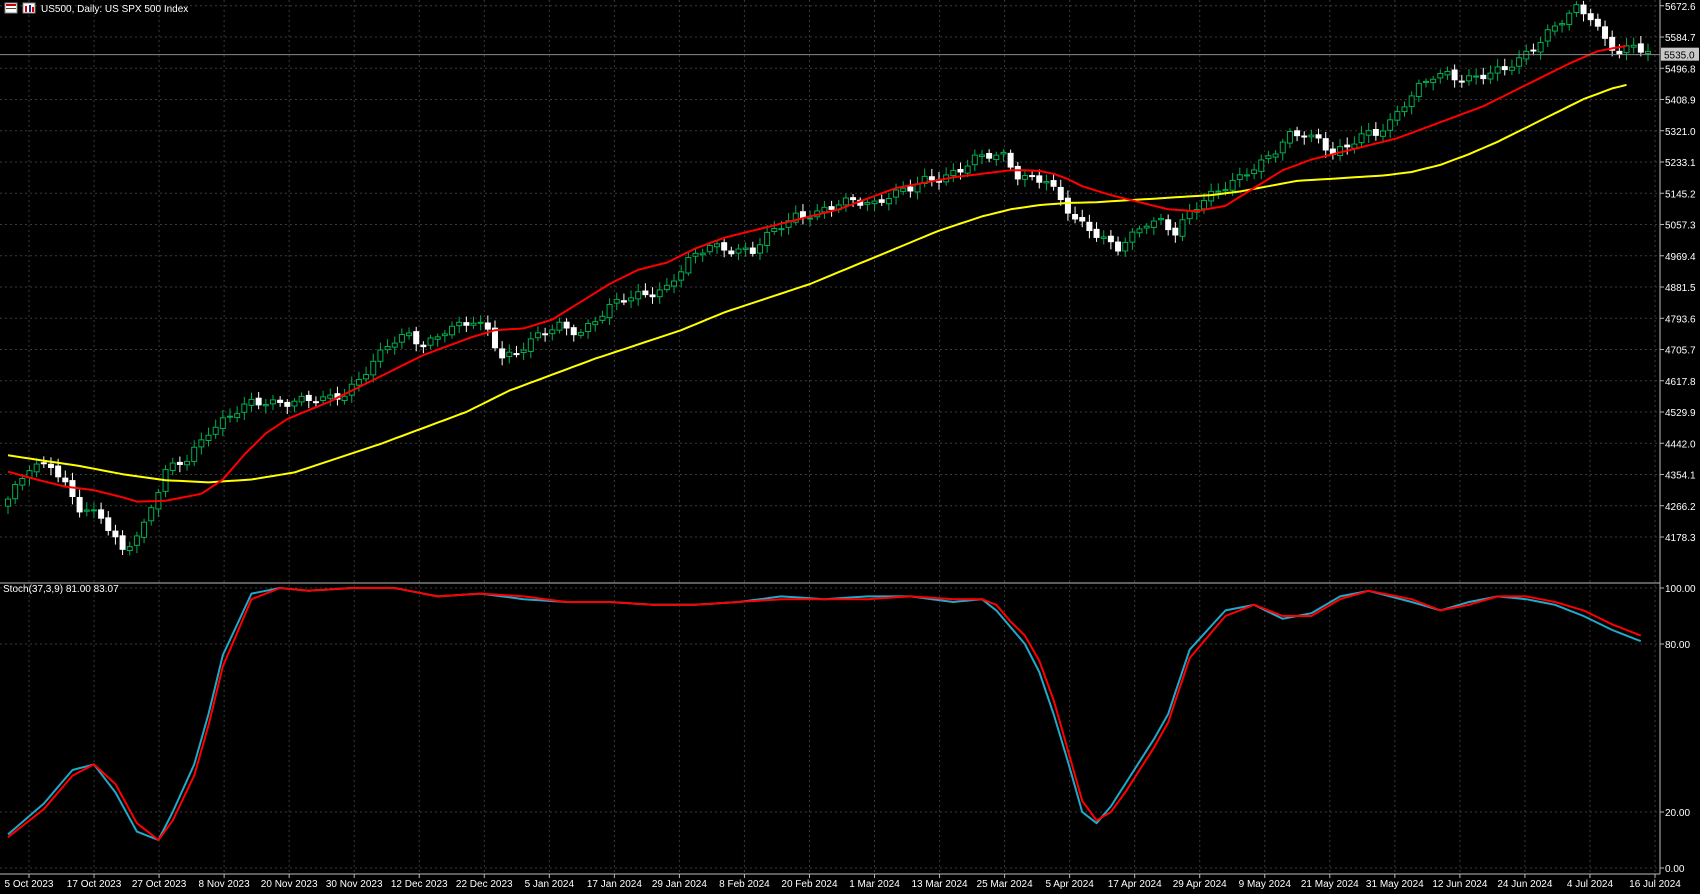 The image size is (1700, 894). What do you see at coordinates (11, 8) in the screenshot?
I see `chart-window-icon` at bounding box center [11, 8].